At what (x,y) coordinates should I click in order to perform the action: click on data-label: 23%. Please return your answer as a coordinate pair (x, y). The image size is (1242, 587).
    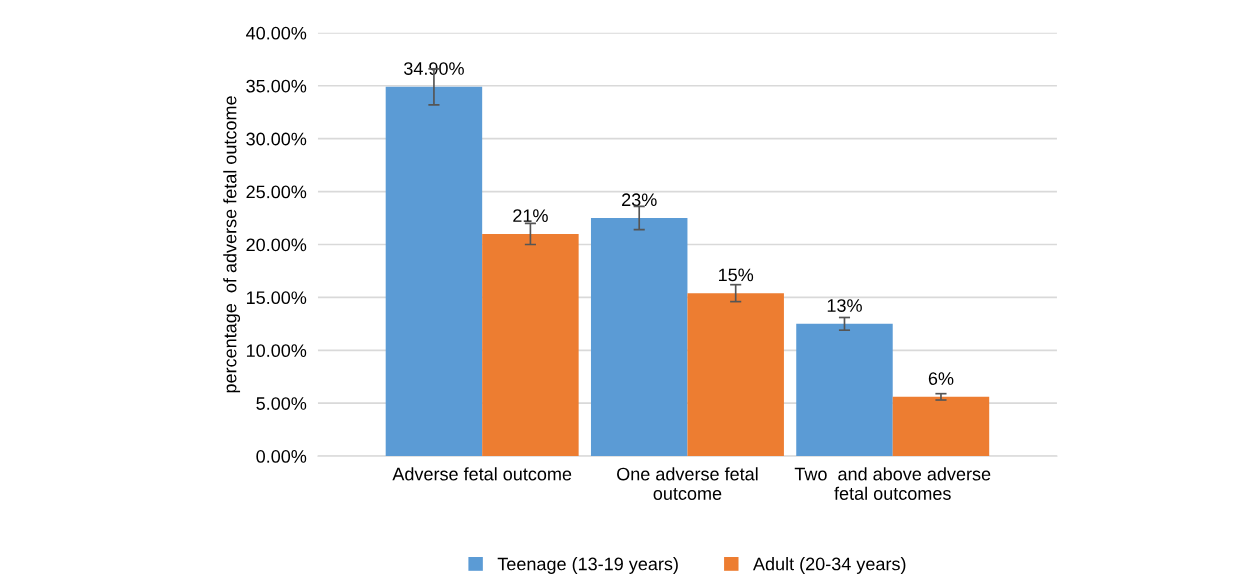
    Looking at the image, I should click on (639, 200).